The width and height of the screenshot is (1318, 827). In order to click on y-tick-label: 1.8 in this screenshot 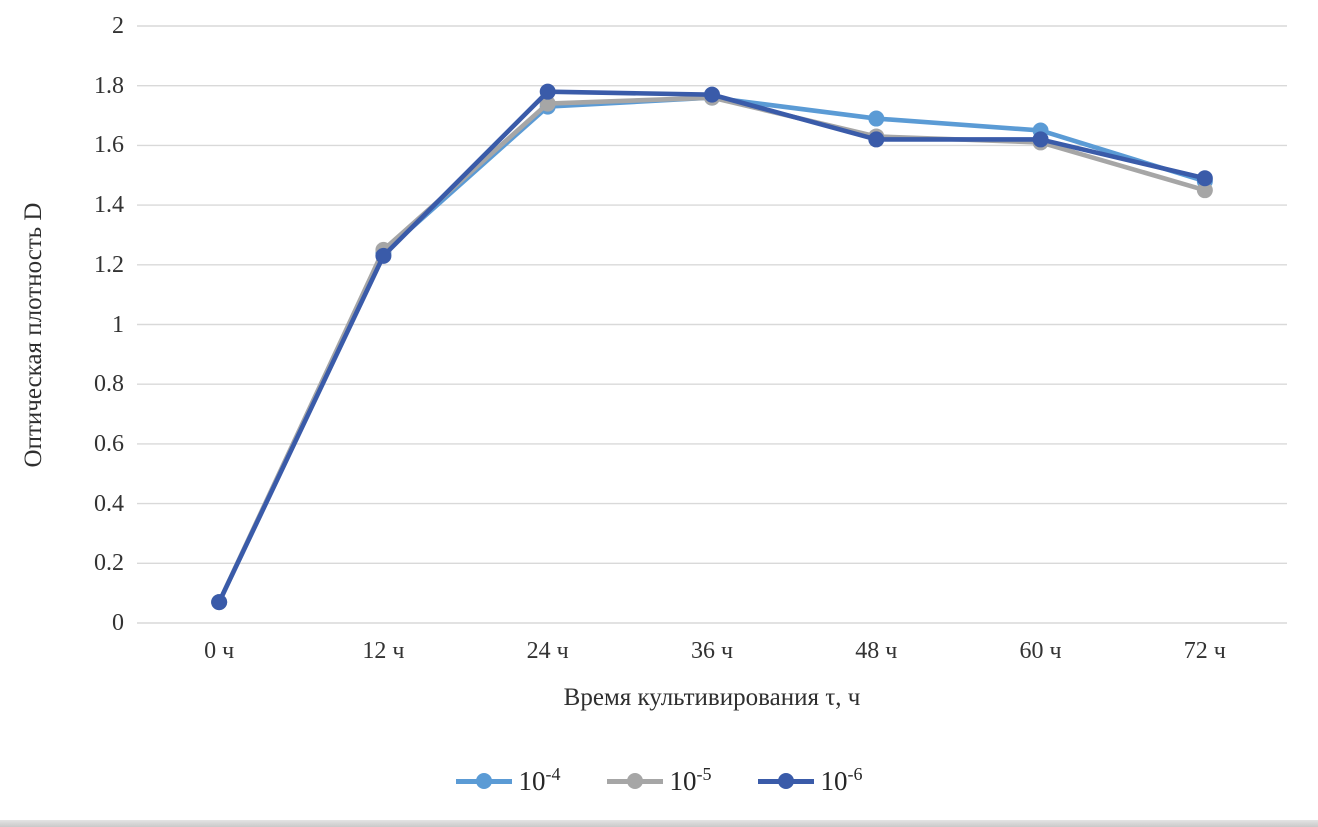, I will do `click(109, 85)`.